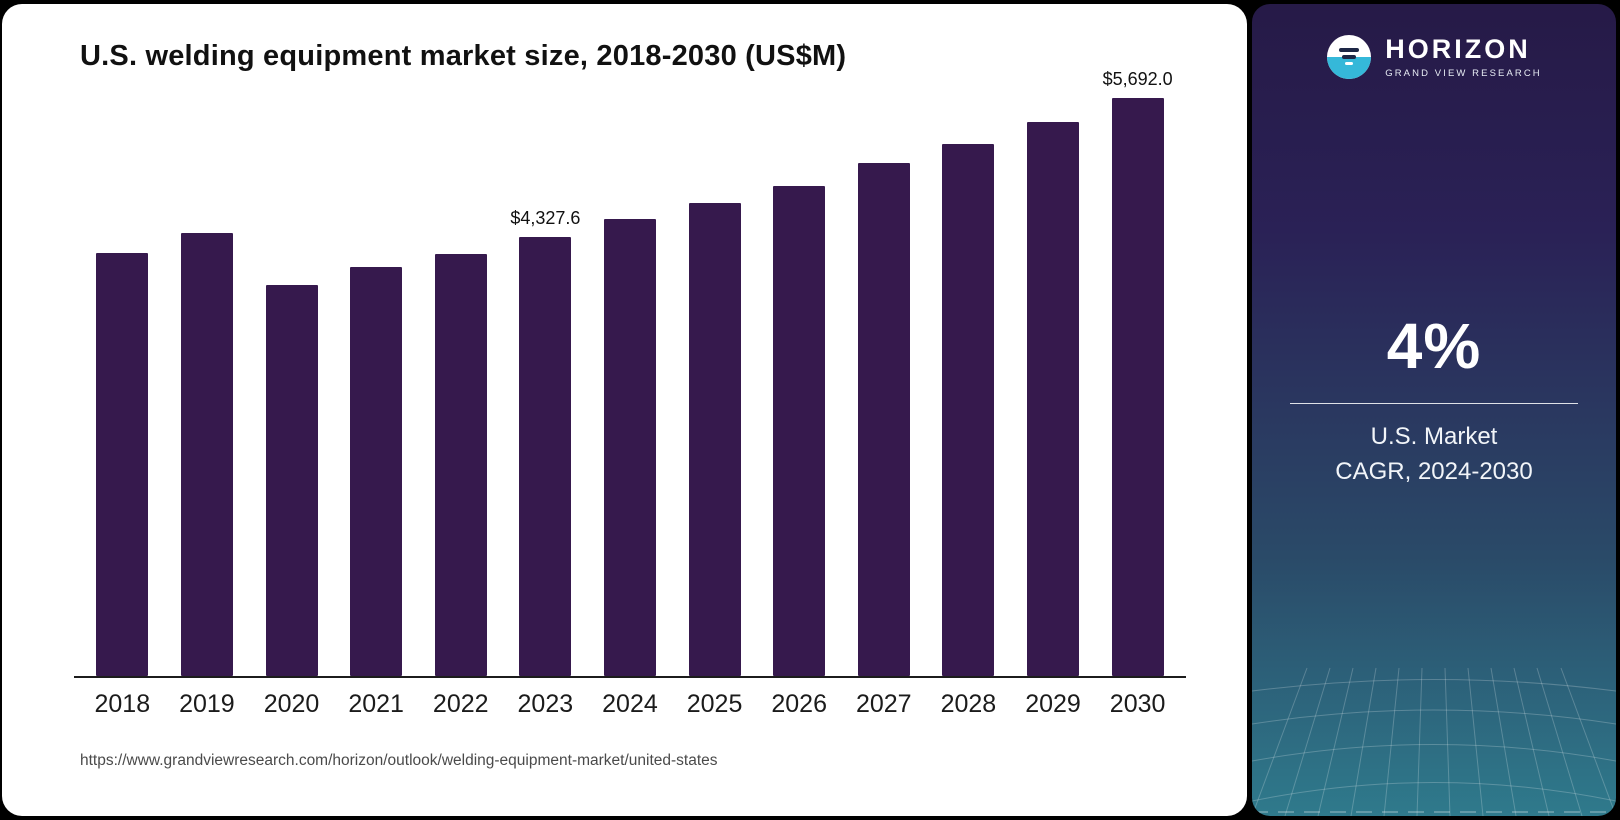  I want to click on stat-caption-line1: U.S. Market, so click(1434, 436).